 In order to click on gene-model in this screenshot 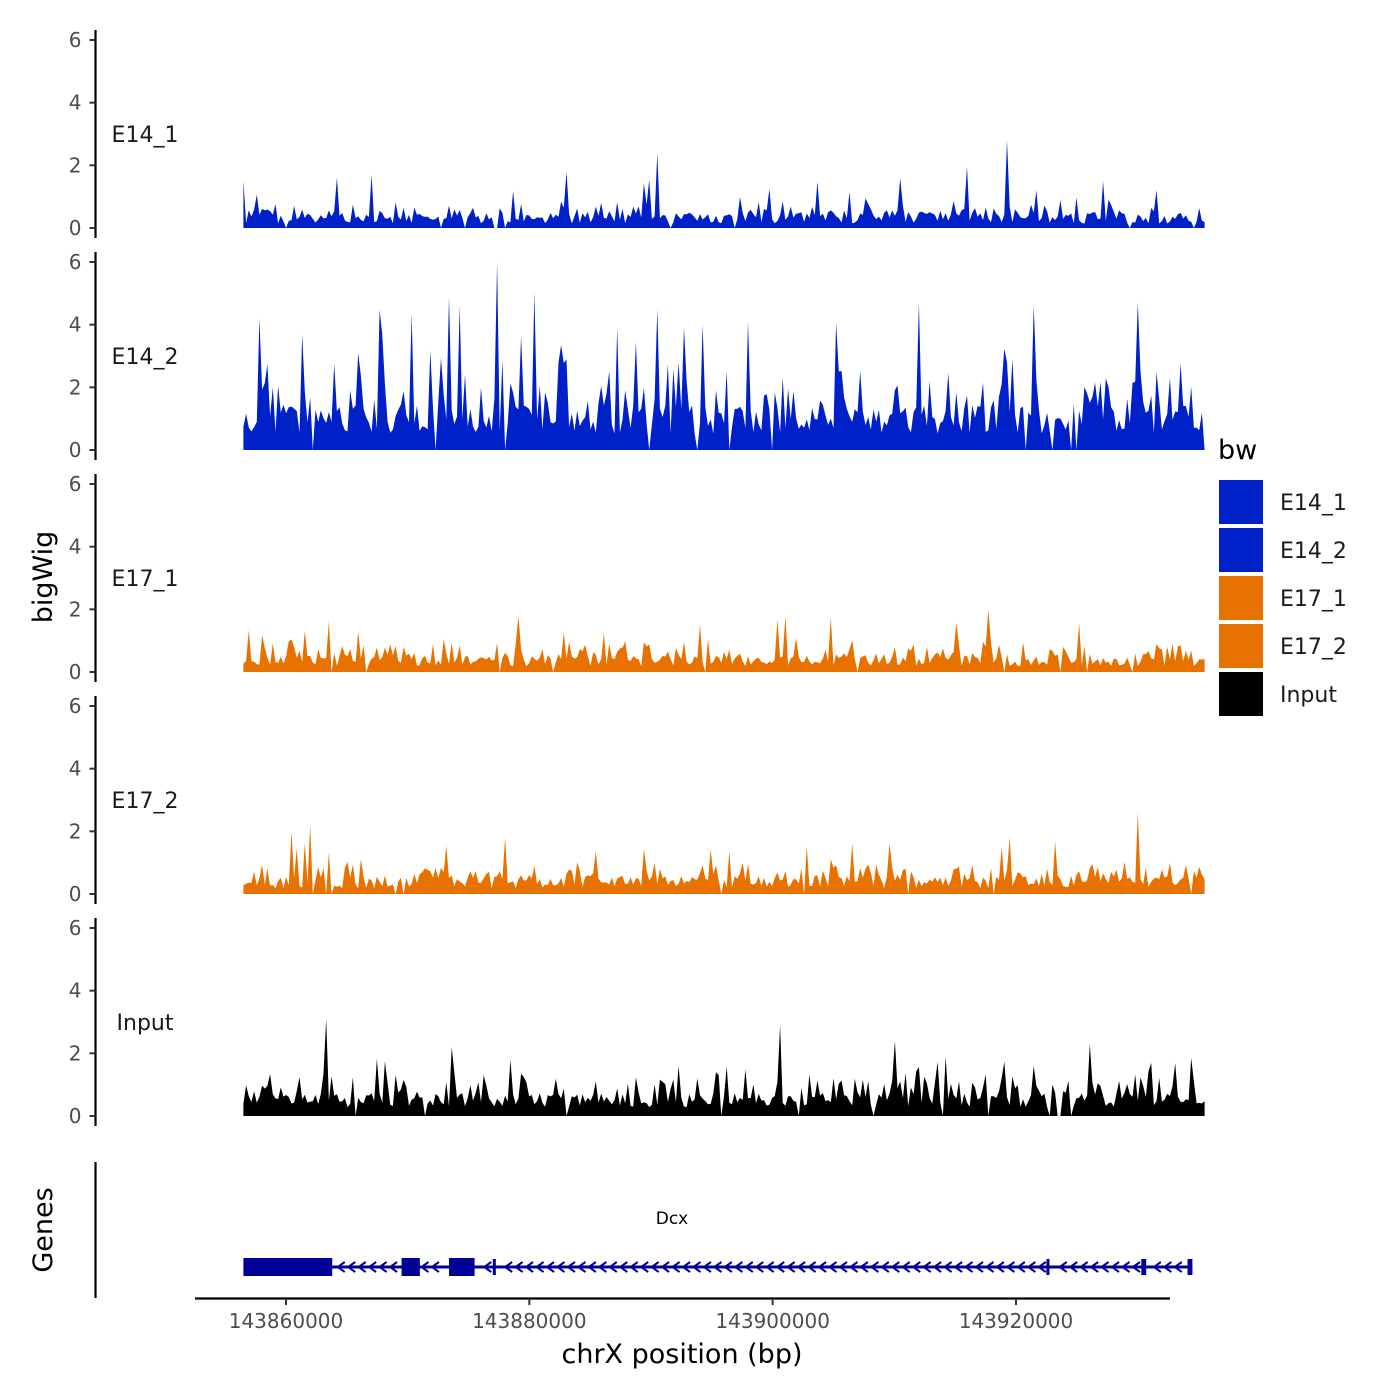, I will do `click(718, 1267)`.